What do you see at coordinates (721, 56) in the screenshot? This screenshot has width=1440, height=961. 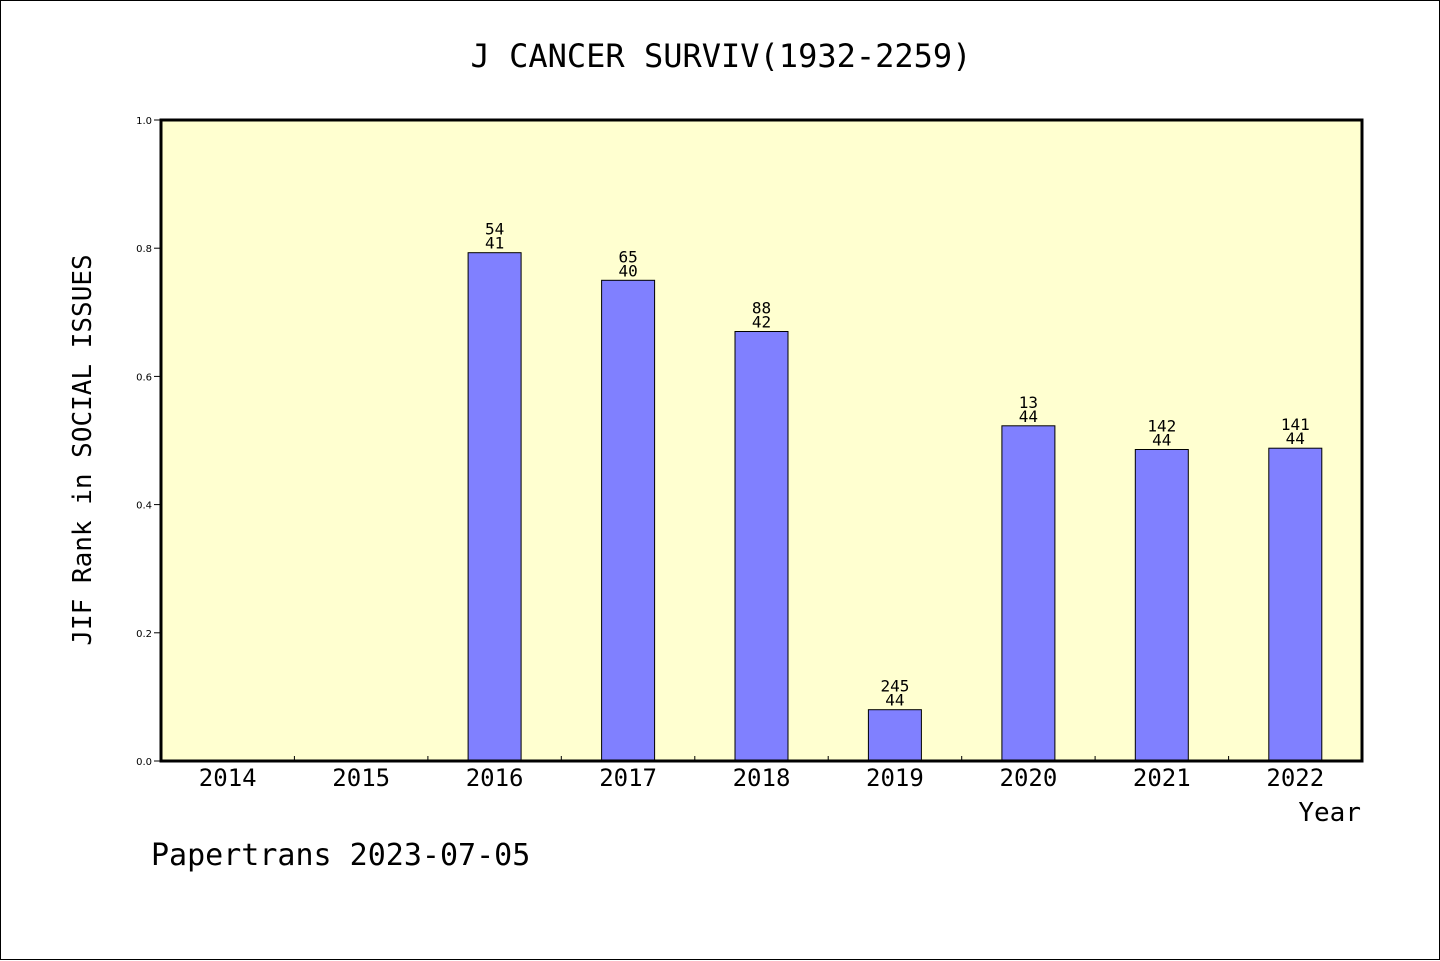 I see `chart-title: J CANCER SURVIV(1932-2259)` at bounding box center [721, 56].